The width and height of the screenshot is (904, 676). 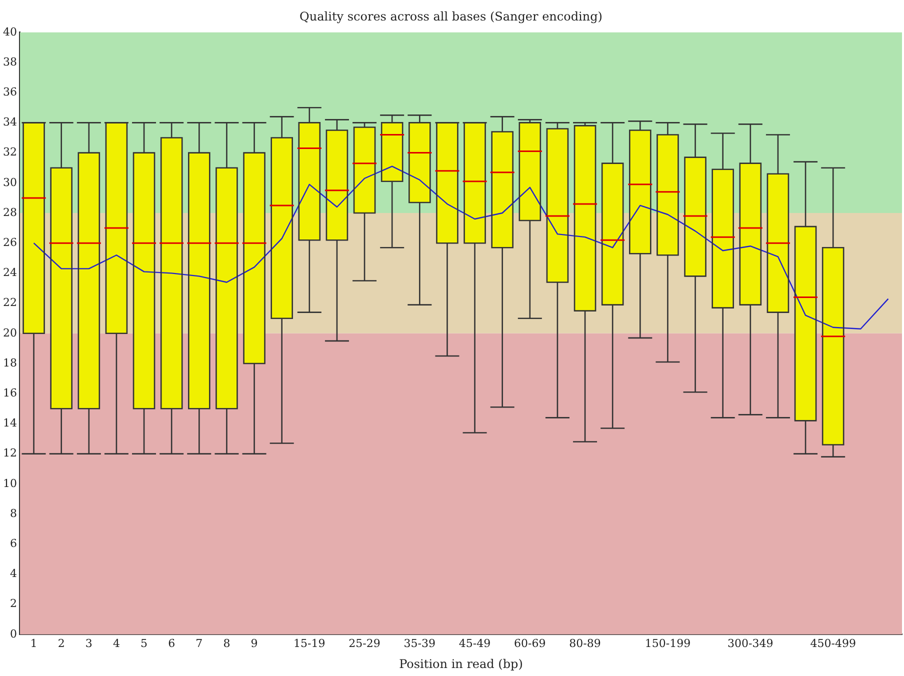 What do you see at coordinates (667, 643) in the screenshot?
I see `x-tick-label: 150-199` at bounding box center [667, 643].